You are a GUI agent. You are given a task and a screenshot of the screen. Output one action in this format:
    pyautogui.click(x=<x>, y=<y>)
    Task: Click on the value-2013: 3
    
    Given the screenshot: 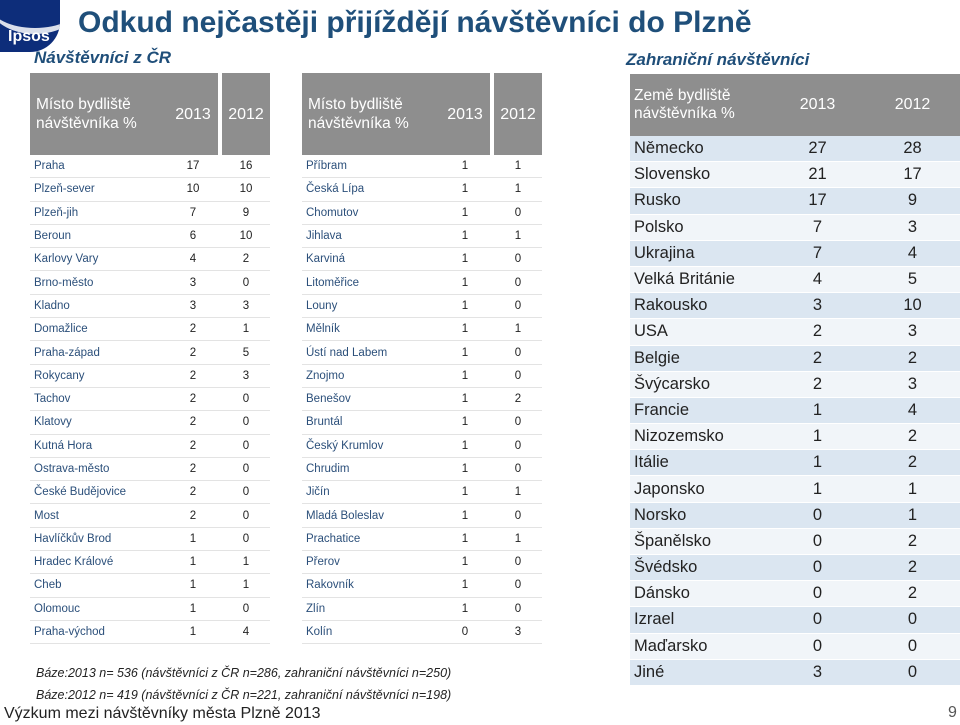 What is the action you would take?
    pyautogui.click(x=817, y=672)
    